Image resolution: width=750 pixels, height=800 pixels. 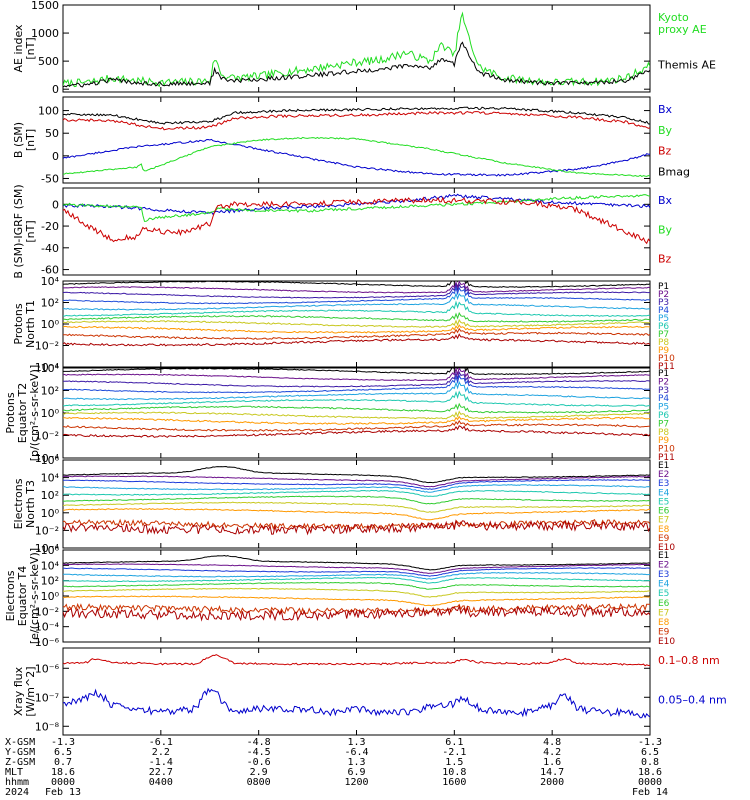 What do you see at coordinates (663, 433) in the screenshot?
I see `legend-label: P8` at bounding box center [663, 433].